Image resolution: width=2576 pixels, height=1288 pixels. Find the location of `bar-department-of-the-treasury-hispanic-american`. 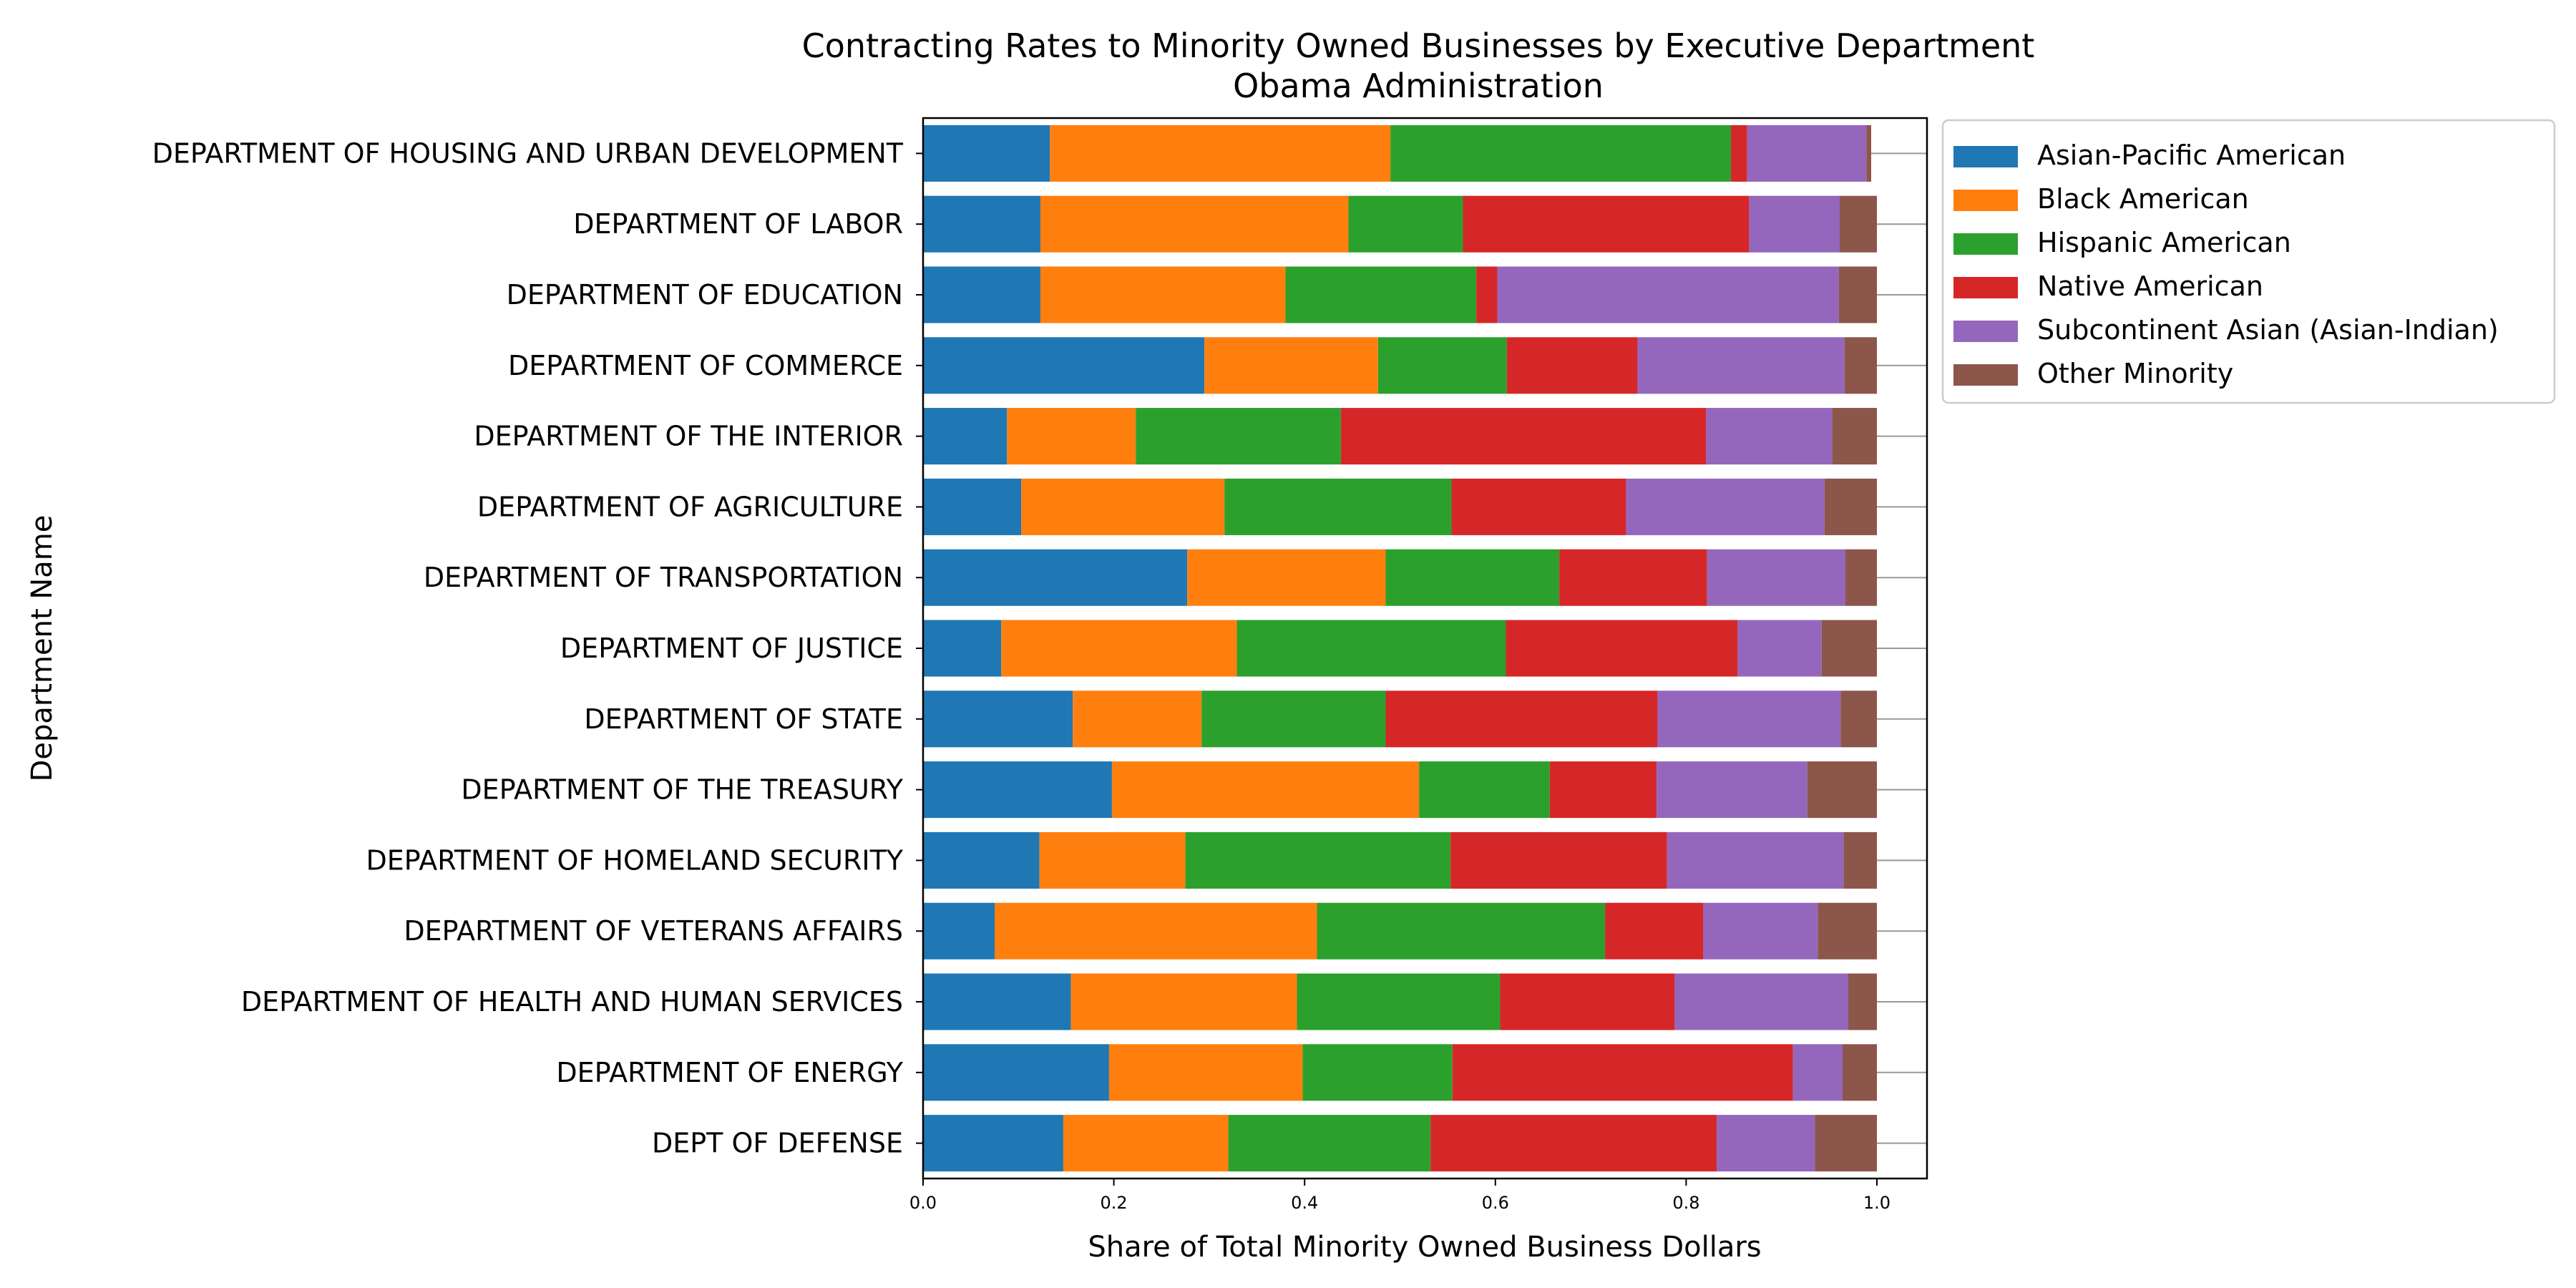

bar-department-of-the-treasury-hispanic-american is located at coordinates (1484, 790).